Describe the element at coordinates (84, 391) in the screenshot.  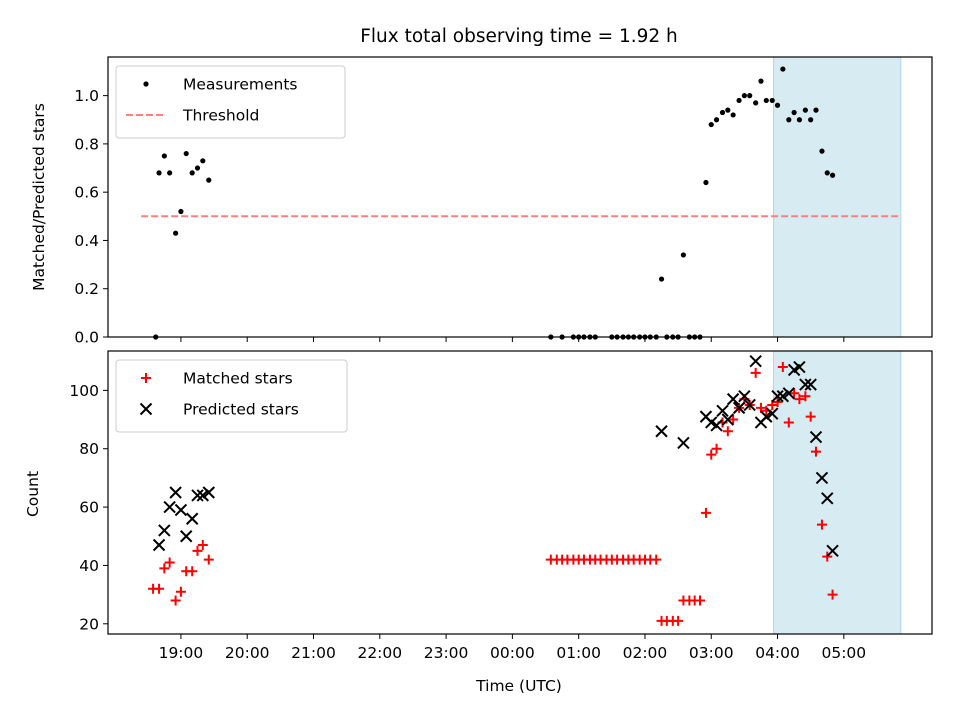
I see `y-tick-label: 100` at that location.